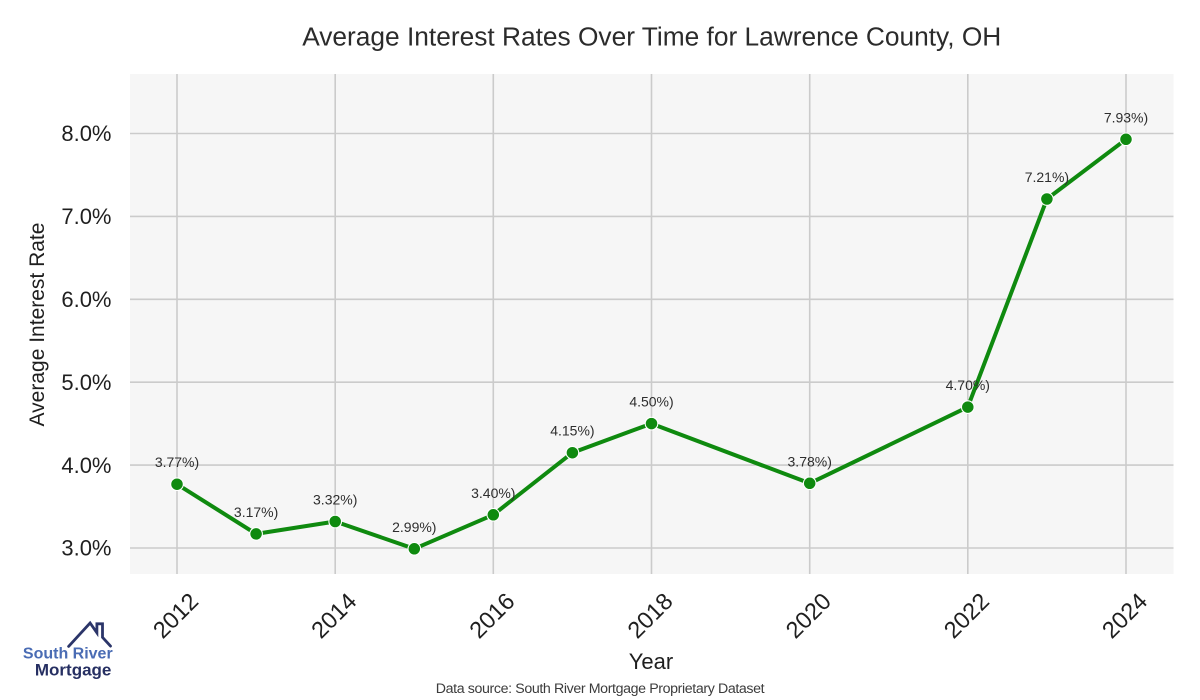  Describe the element at coordinates (1047, 177) in the screenshot. I see `svg-text: 7.21%)` at that location.